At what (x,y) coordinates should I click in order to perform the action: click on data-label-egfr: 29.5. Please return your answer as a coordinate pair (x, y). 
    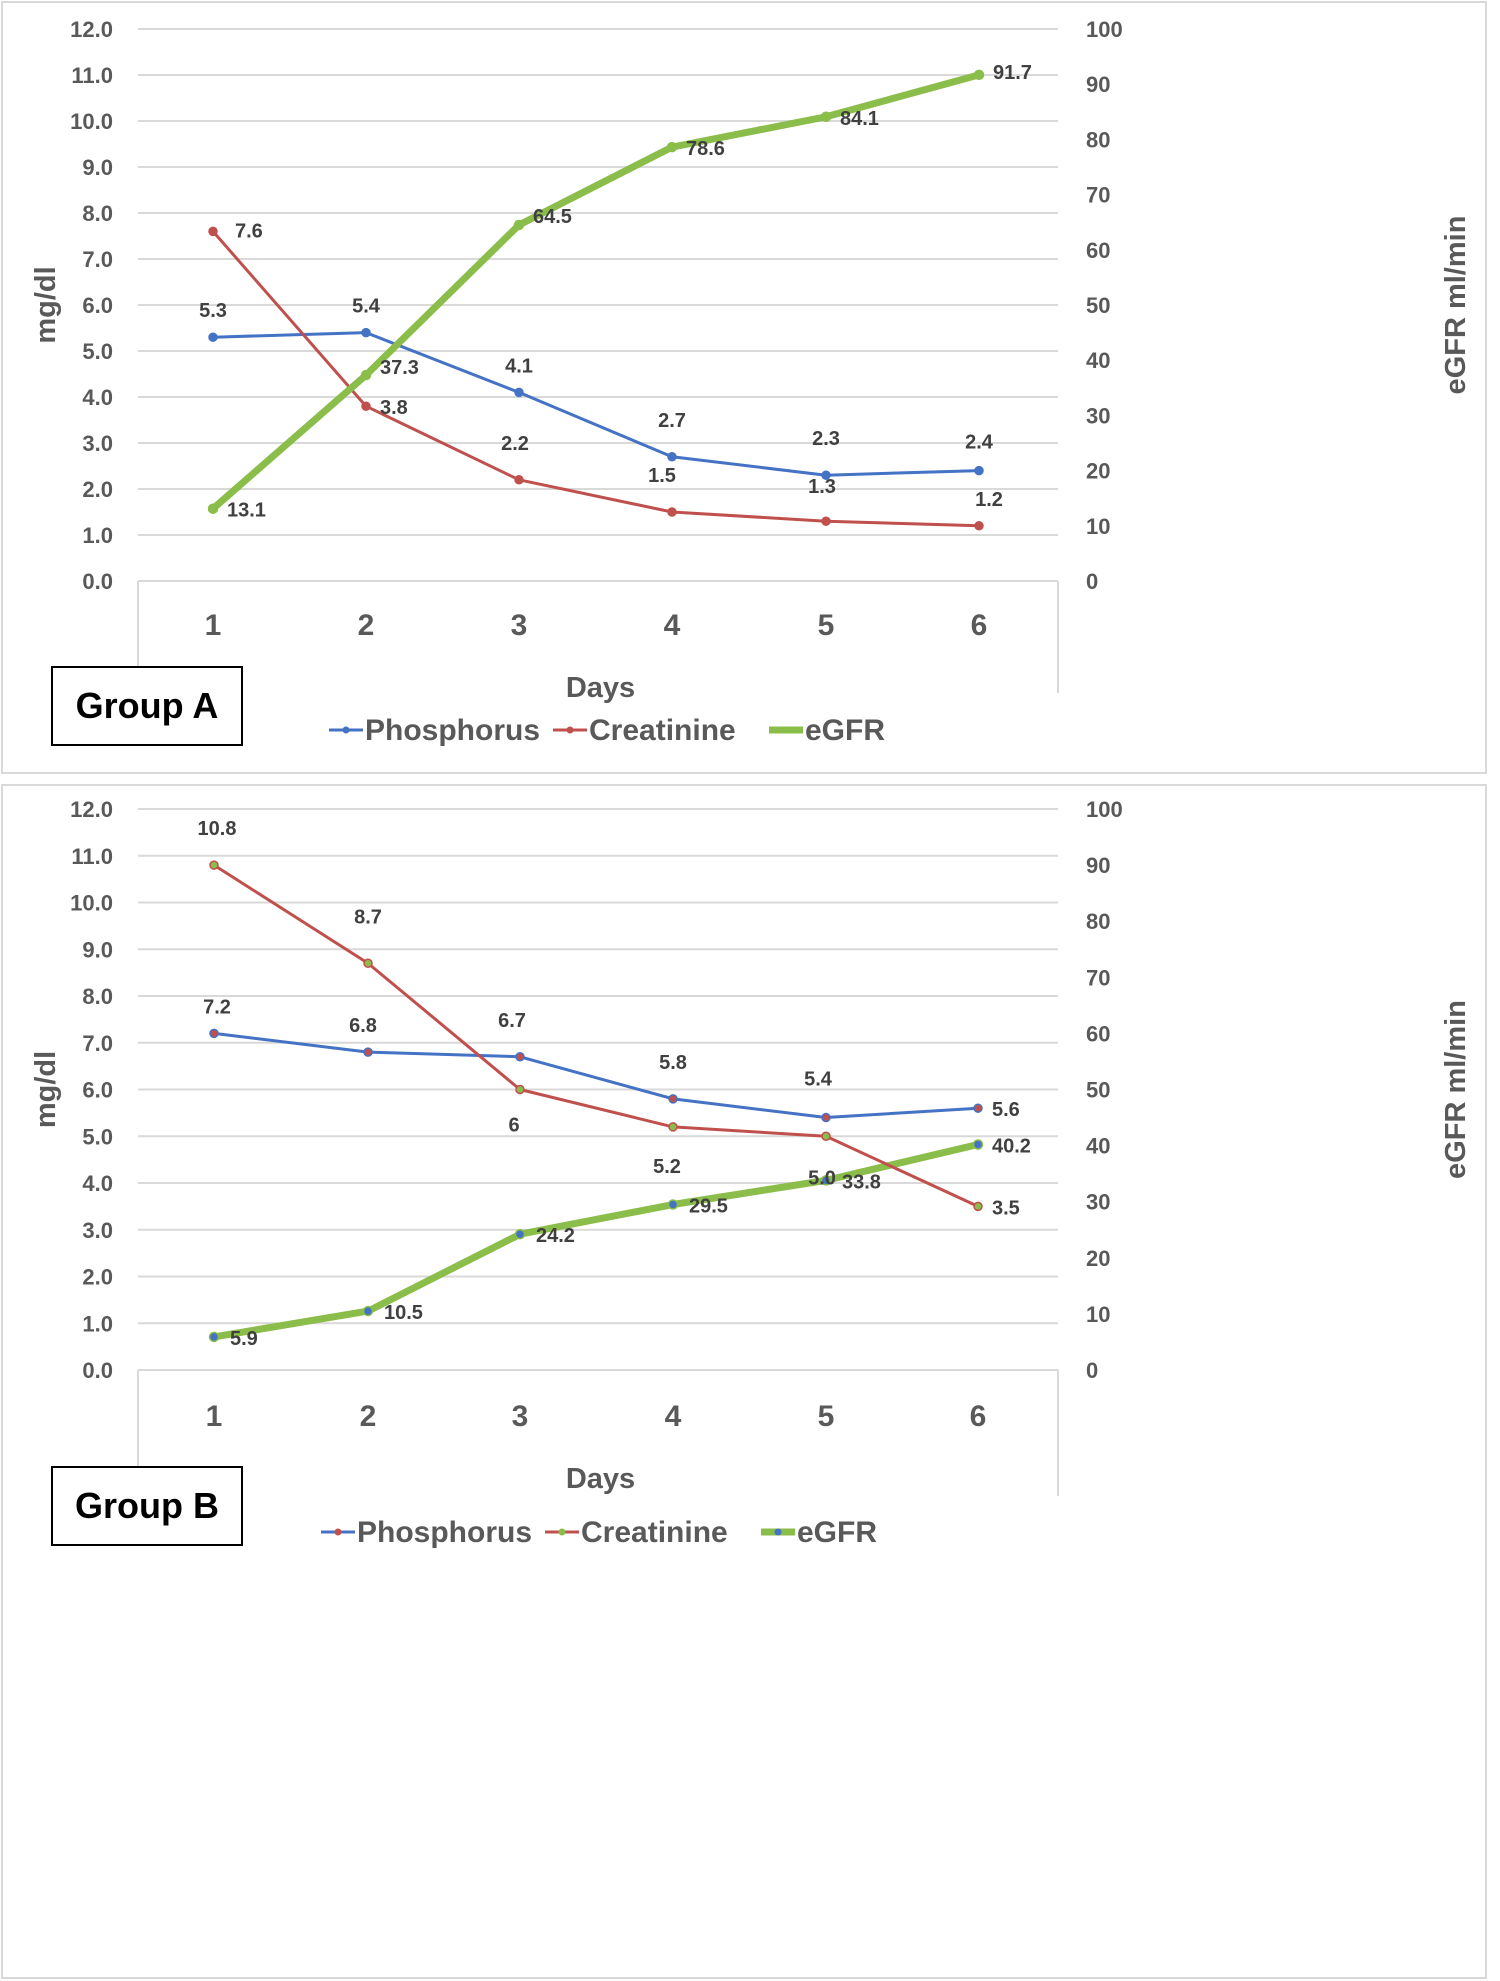
    Looking at the image, I should click on (708, 1207).